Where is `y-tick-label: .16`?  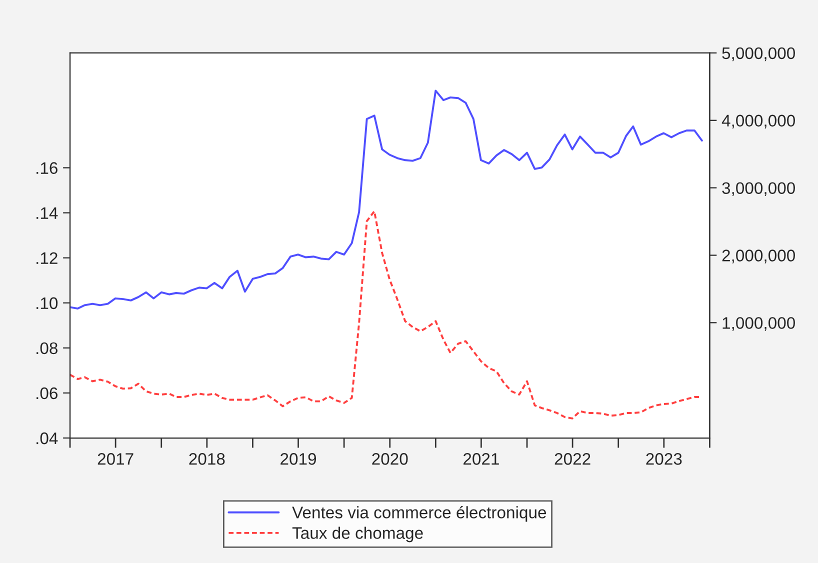 y-tick-label: .16 is located at coordinates (47, 168).